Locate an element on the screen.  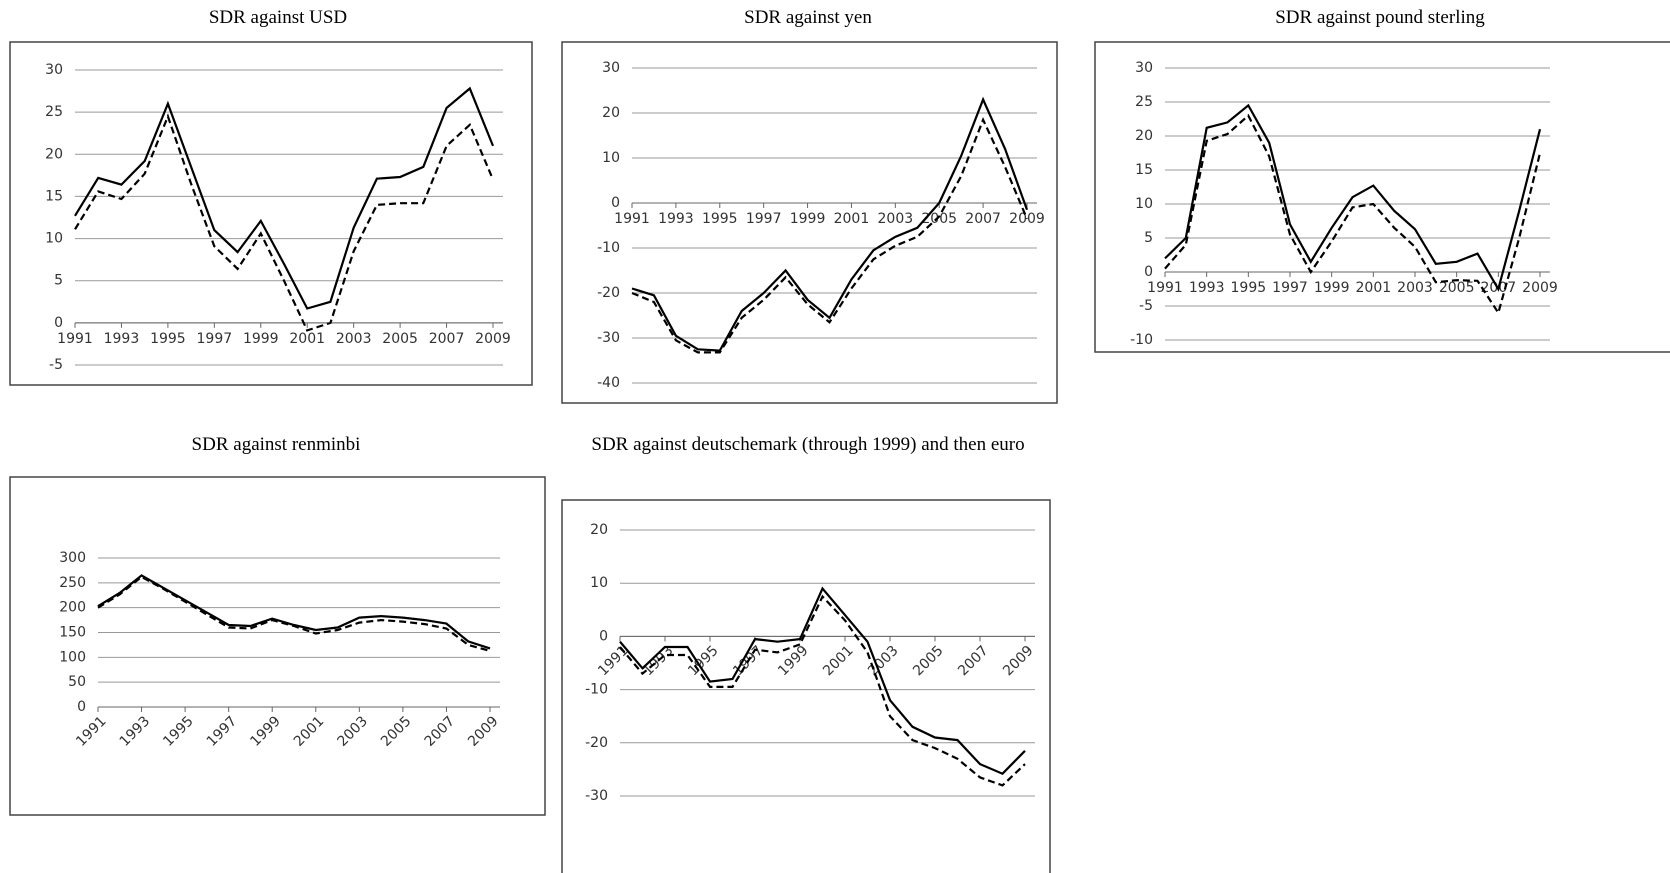
chart-title: SDR against yen is located at coordinates (808, 17).